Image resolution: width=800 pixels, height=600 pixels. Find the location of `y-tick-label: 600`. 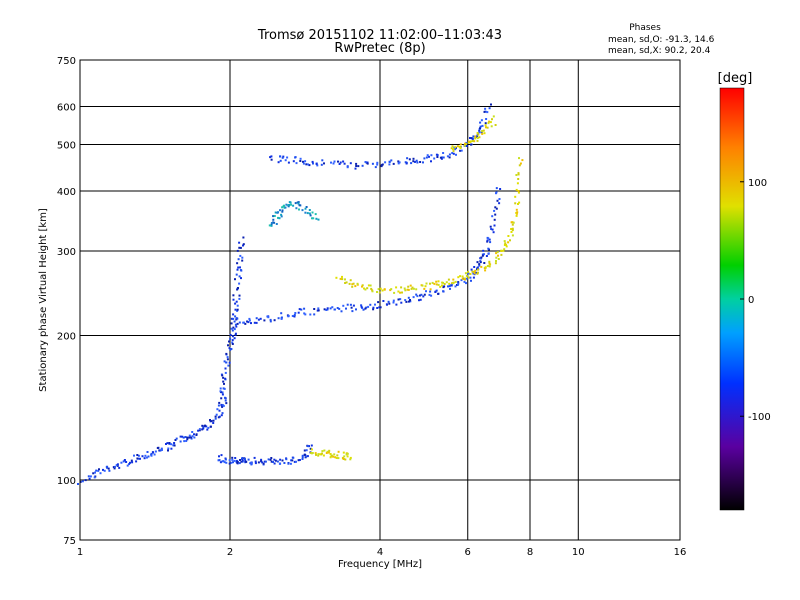

y-tick-label: 600 is located at coordinates (66, 108).